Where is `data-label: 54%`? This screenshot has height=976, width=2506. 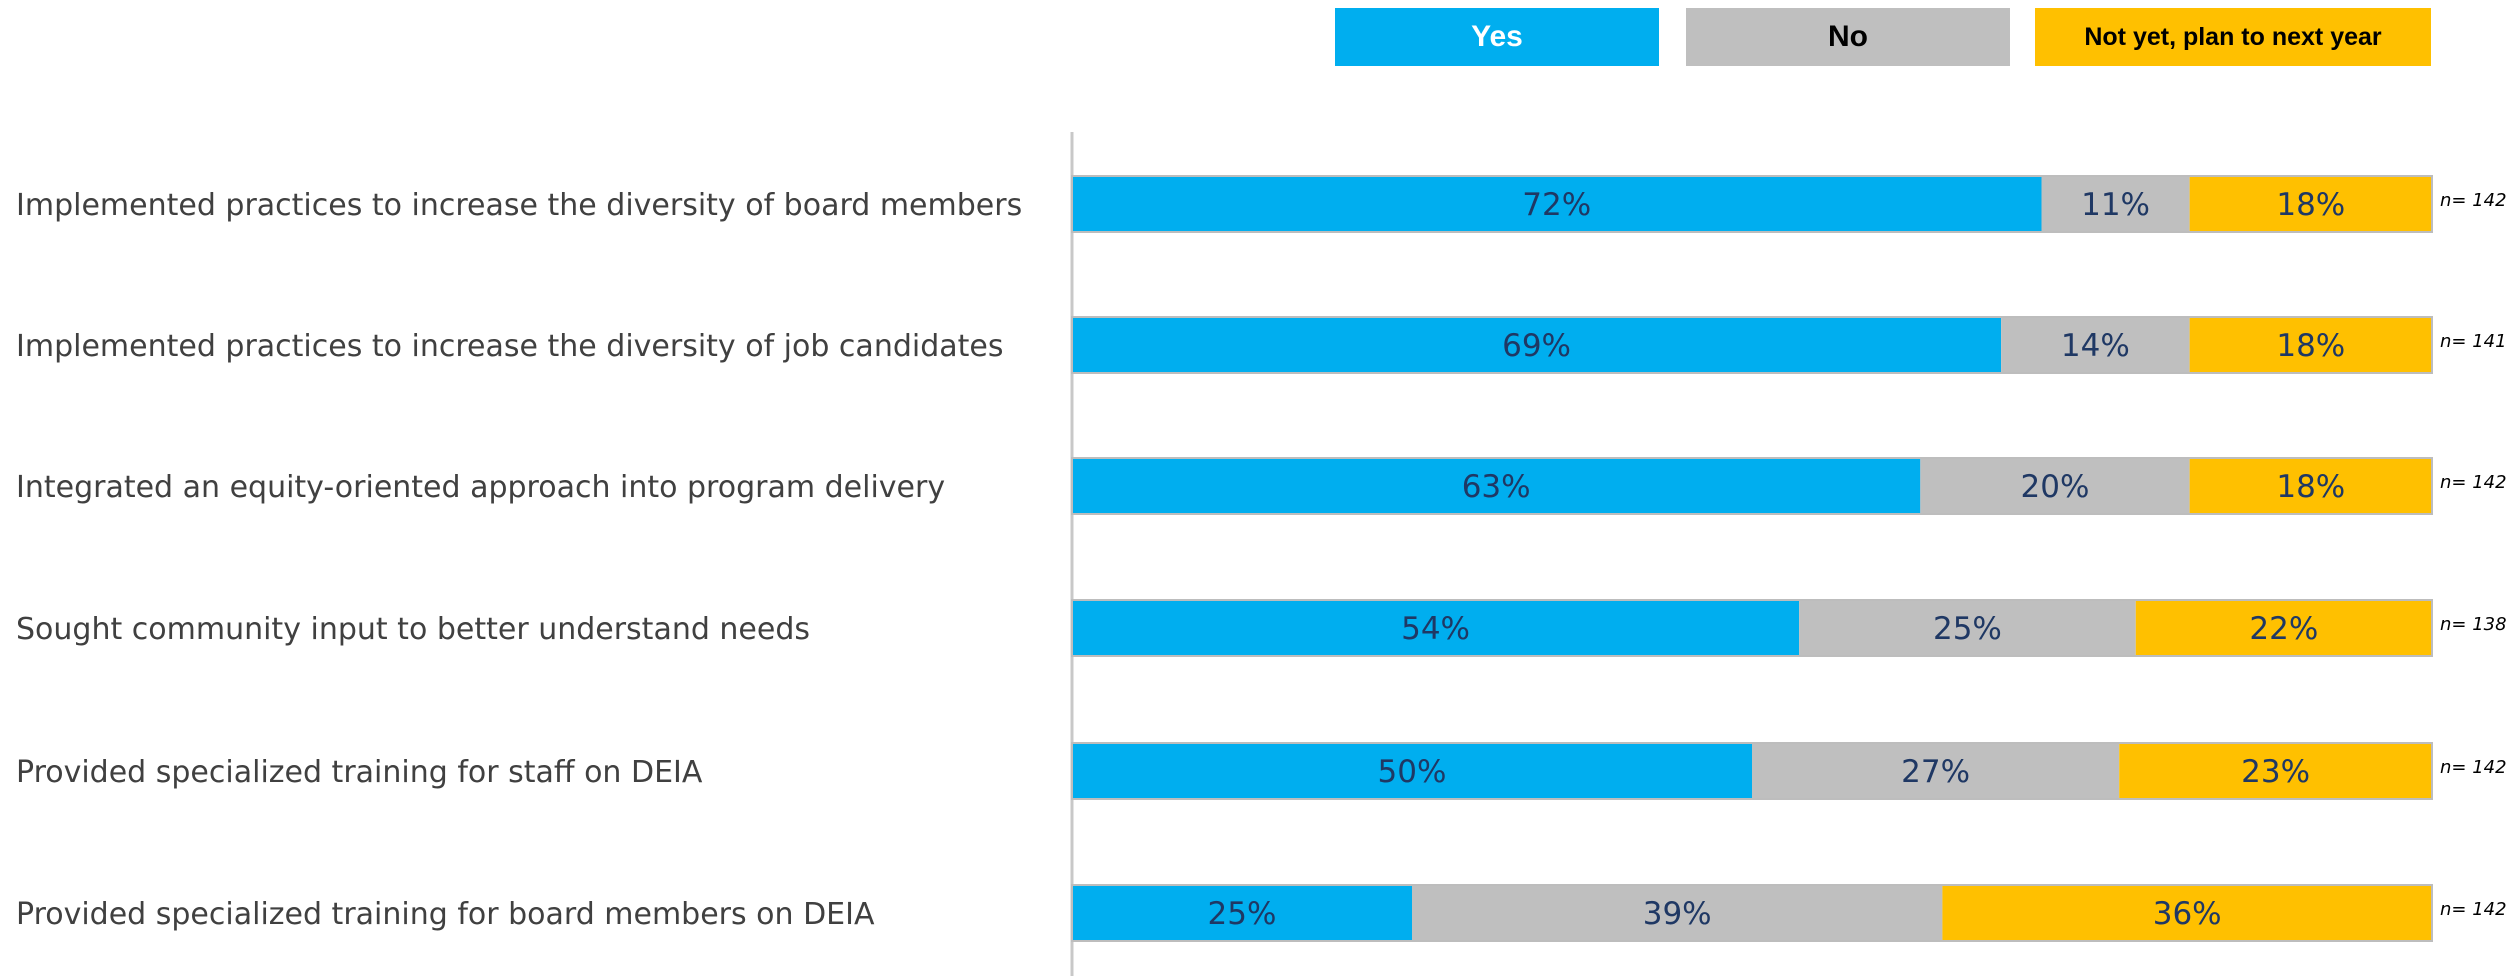
data-label: 54% is located at coordinates (1435, 629).